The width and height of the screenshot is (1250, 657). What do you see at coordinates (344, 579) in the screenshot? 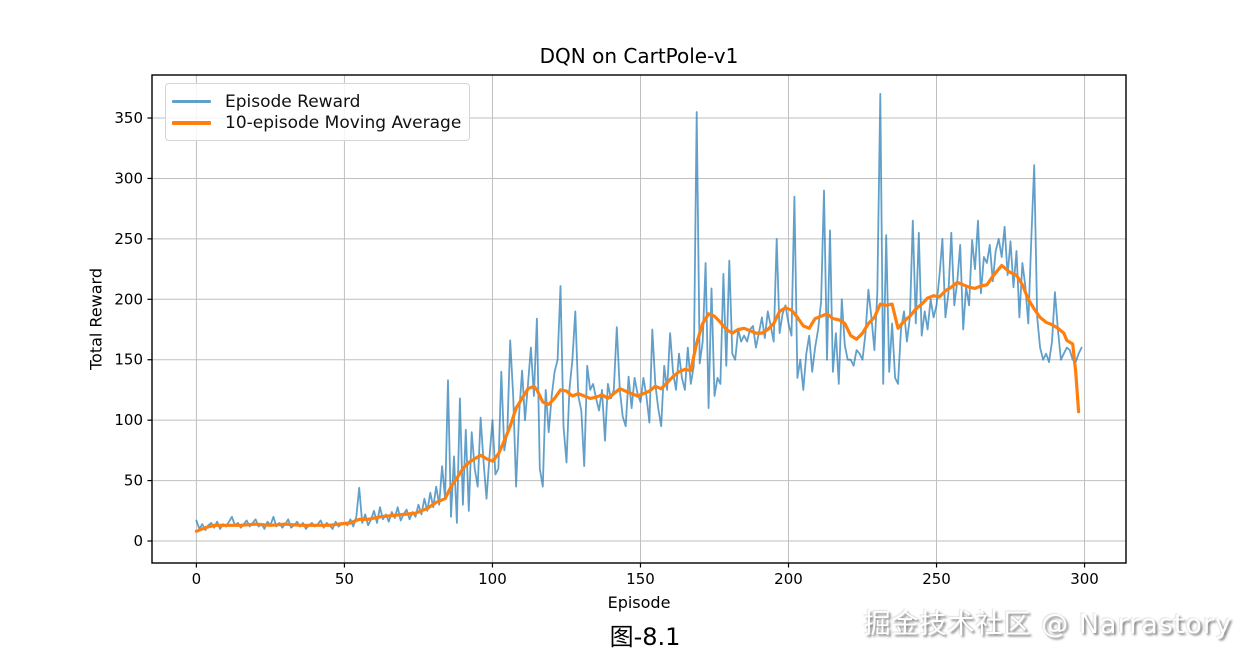
I see `x-tick-label: 50` at bounding box center [344, 579].